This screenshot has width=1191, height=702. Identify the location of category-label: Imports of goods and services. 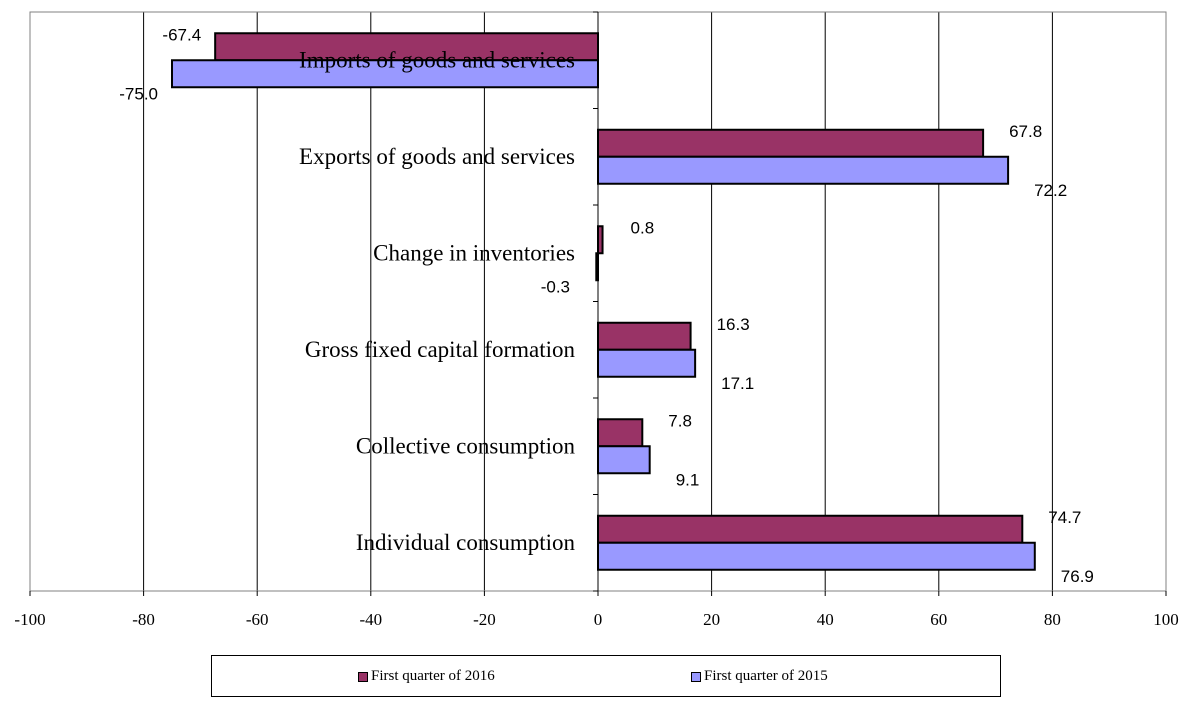
(437, 59).